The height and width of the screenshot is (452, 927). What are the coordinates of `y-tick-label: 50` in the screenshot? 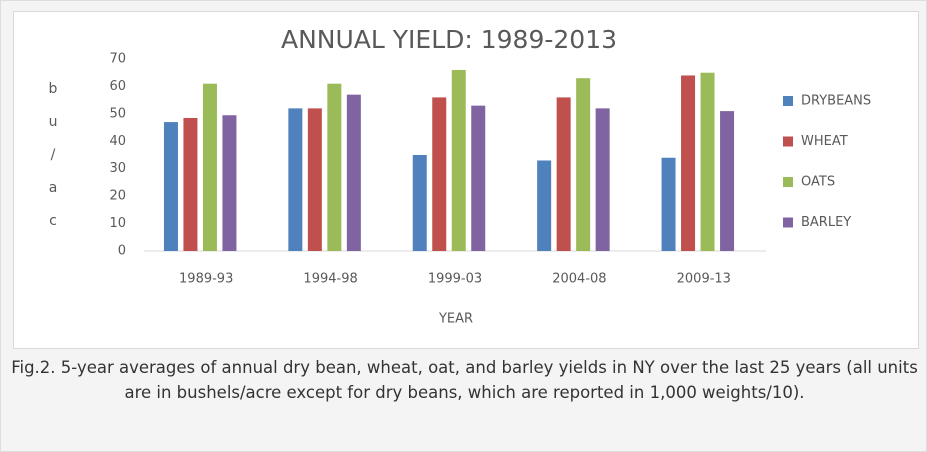 It's located at (117, 113).